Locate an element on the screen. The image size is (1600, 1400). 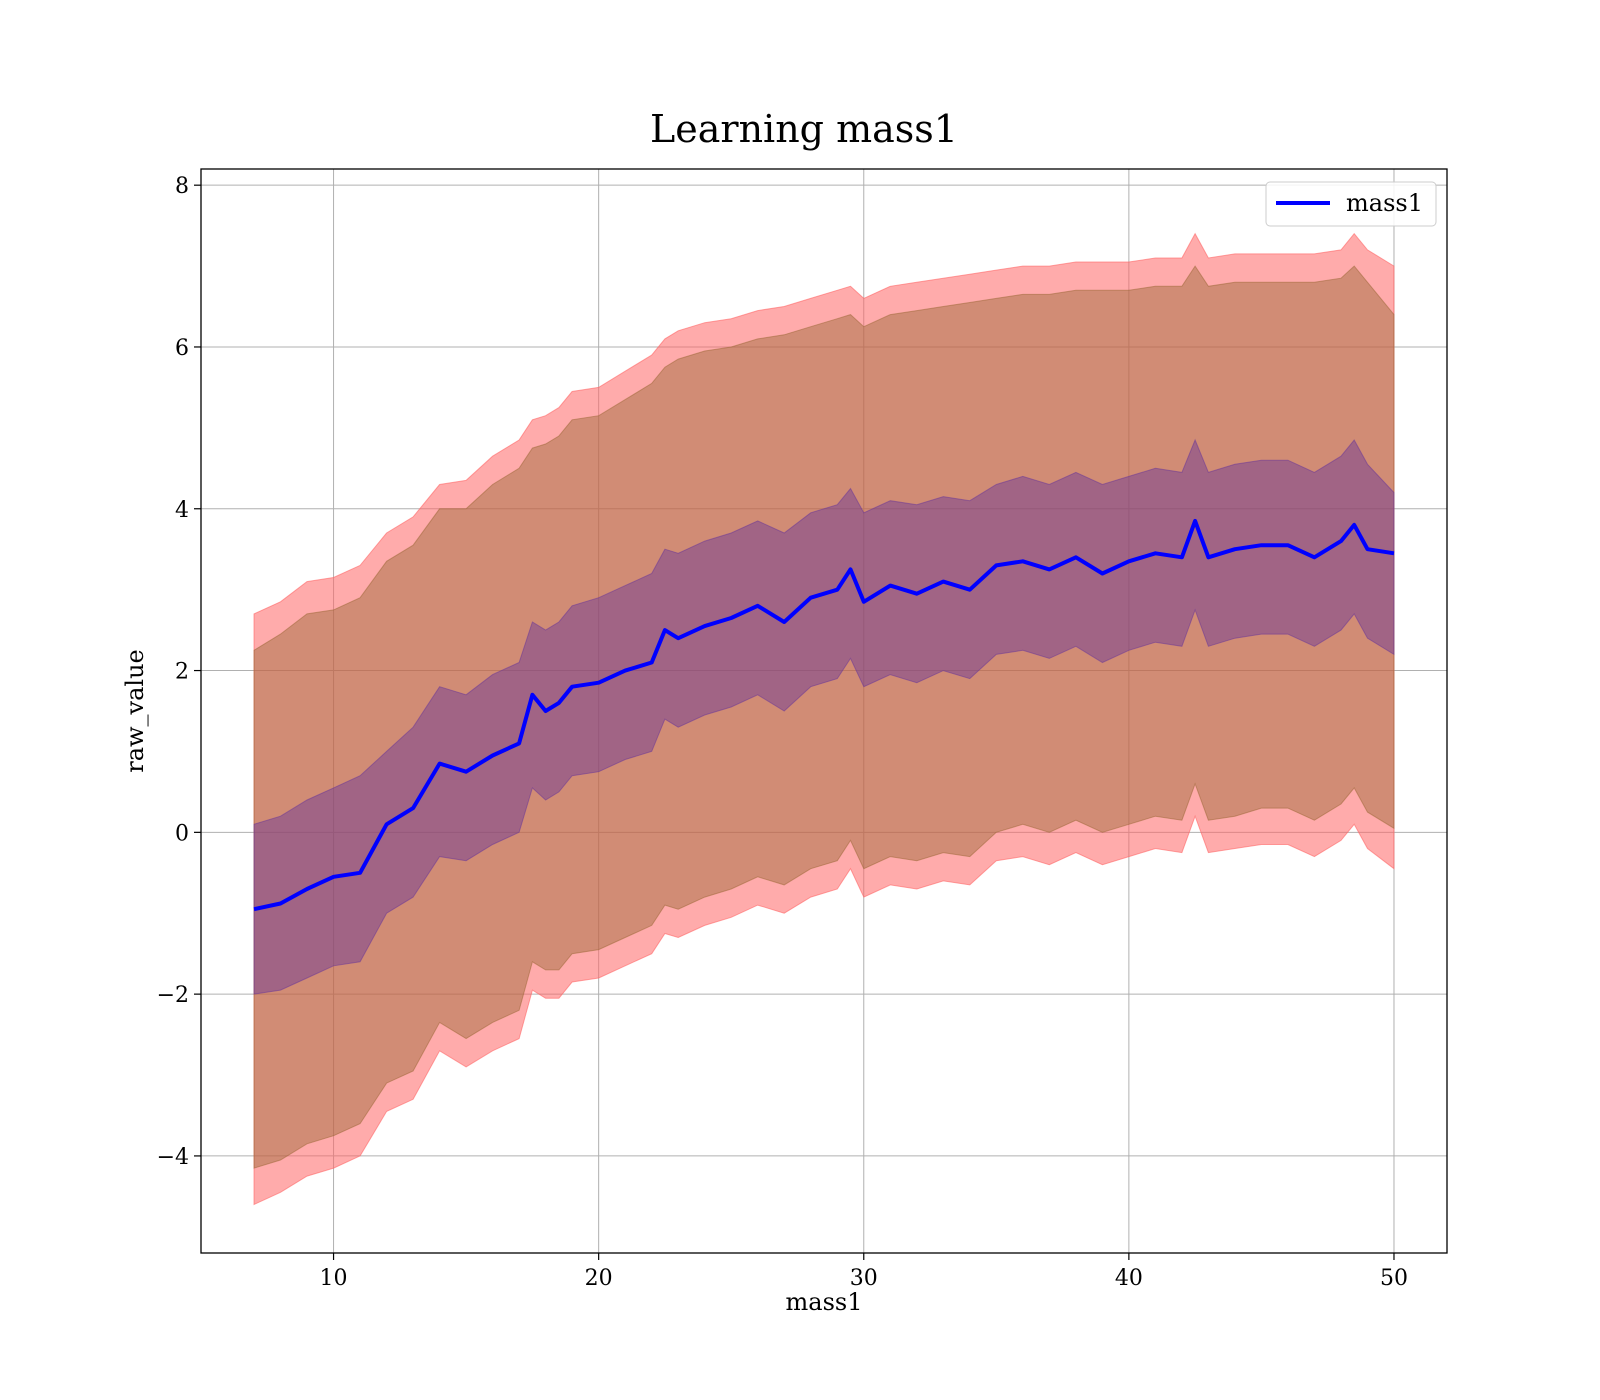
legend: mass1 is located at coordinates (1351, 204).